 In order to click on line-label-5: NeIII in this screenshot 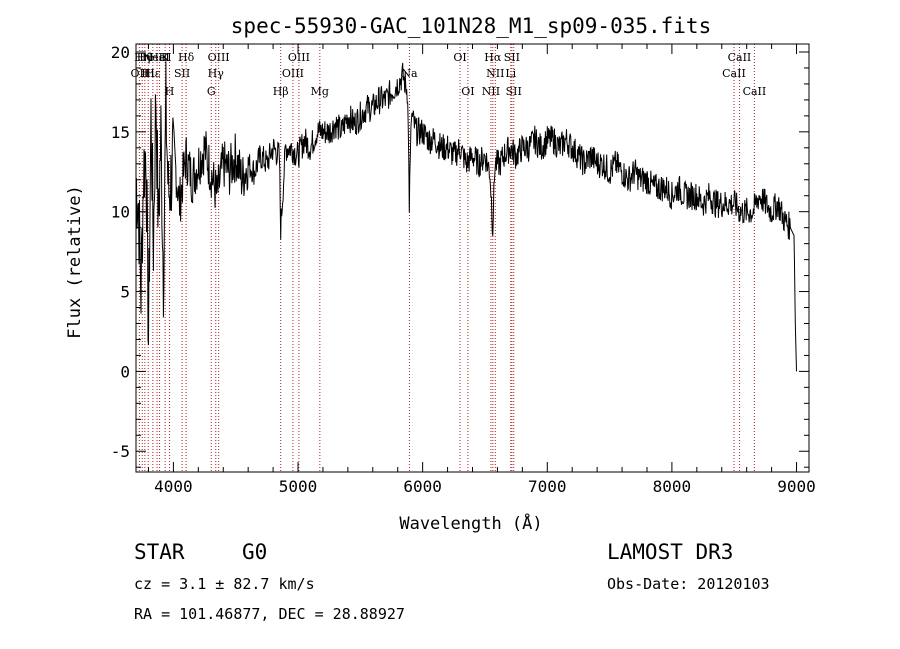, I will do `click(156, 57)`.